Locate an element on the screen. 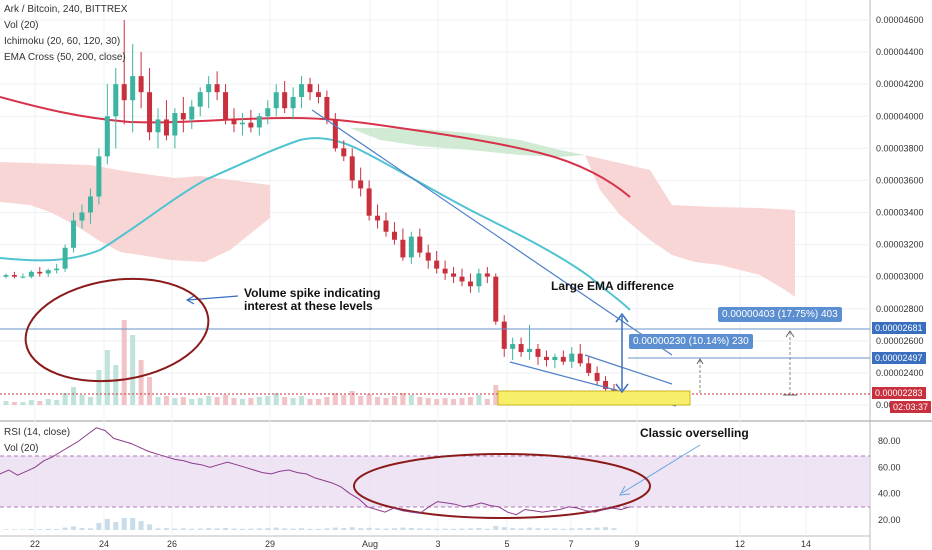  legend-rsi: RSI (14, close) is located at coordinates (37, 432).